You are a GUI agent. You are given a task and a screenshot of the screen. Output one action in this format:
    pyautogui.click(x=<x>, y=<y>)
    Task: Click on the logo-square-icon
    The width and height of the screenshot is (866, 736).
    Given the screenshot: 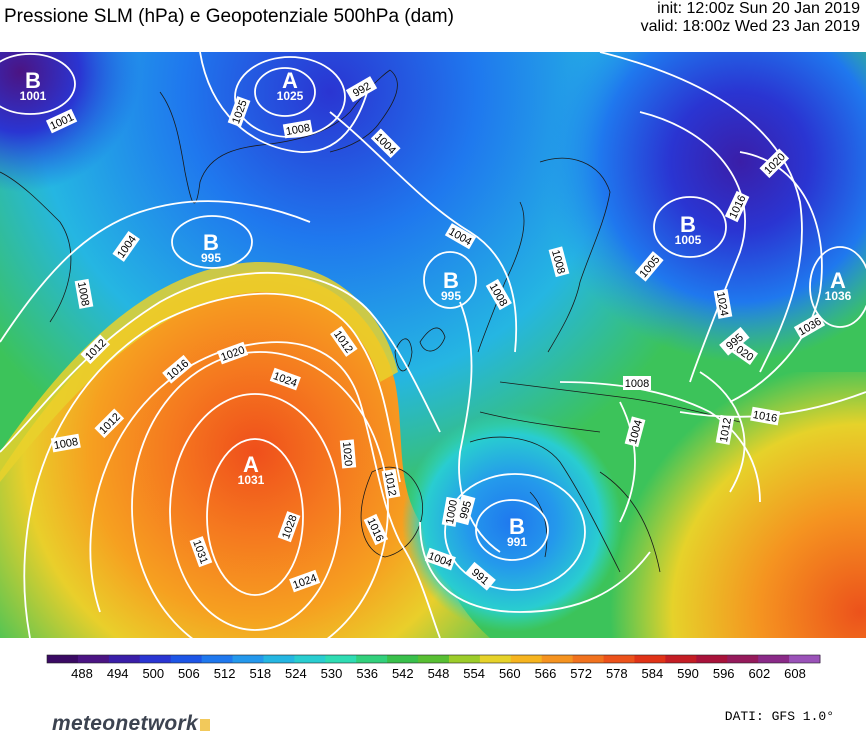 What is the action you would take?
    pyautogui.click(x=204, y=725)
    